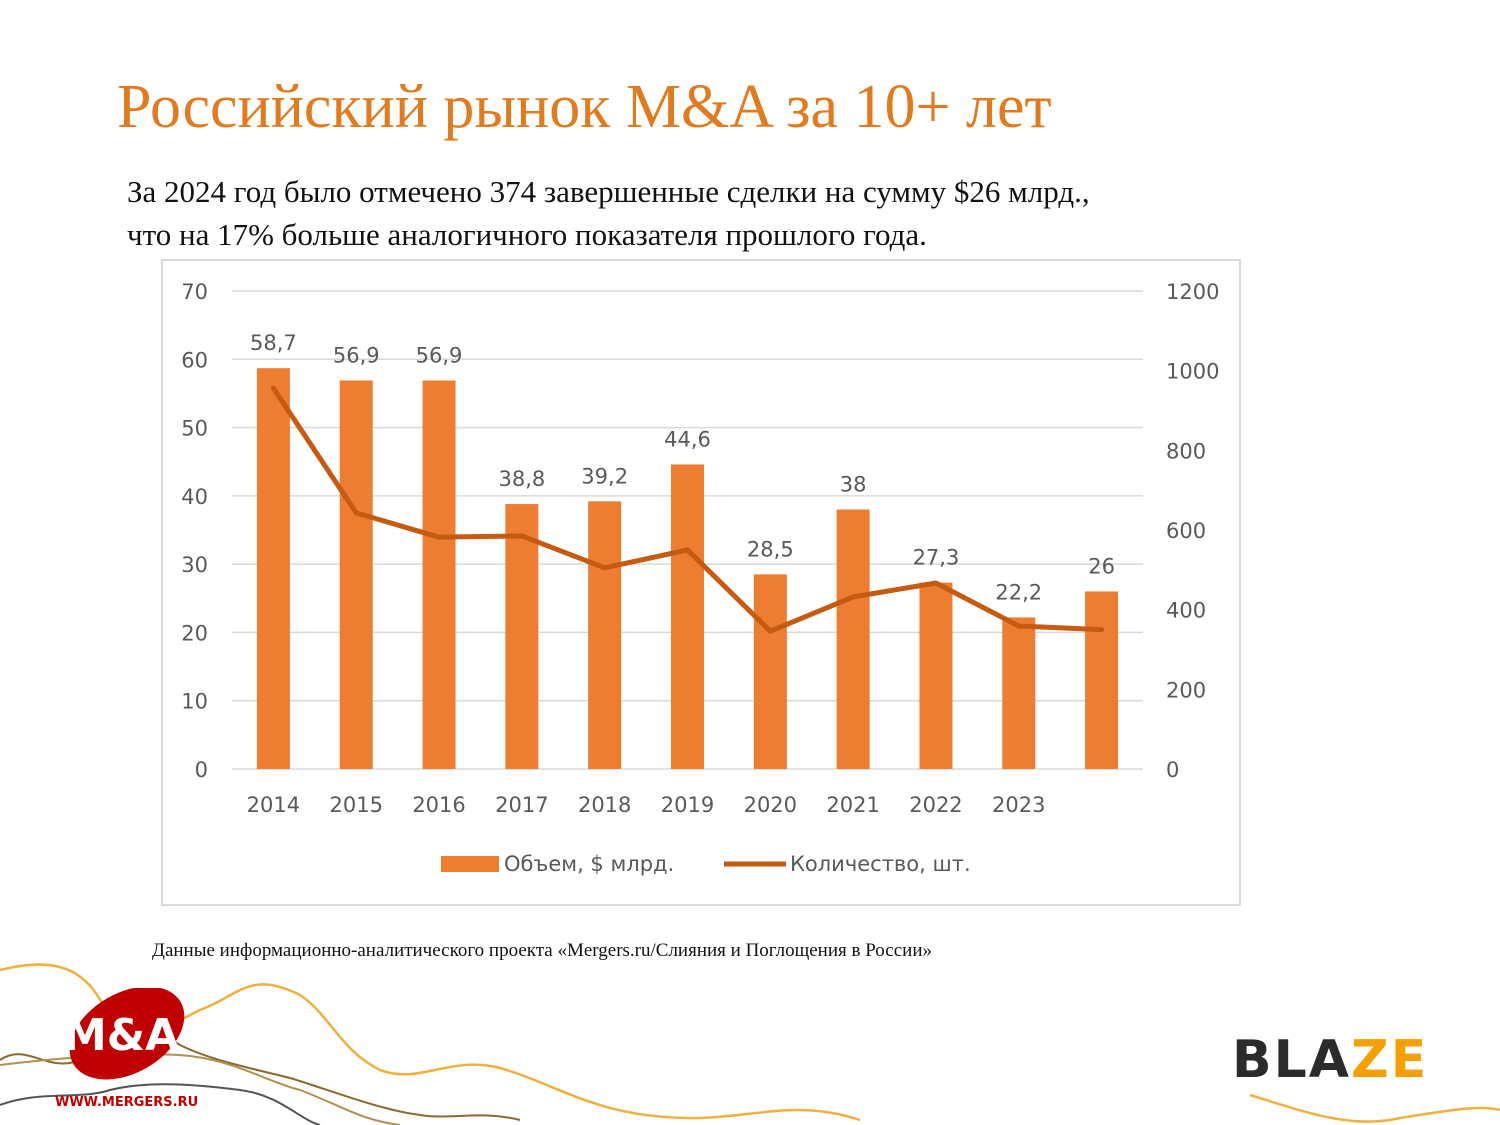  Describe the element at coordinates (194, 360) in the screenshot. I see `left-axis-tick: 60` at that location.